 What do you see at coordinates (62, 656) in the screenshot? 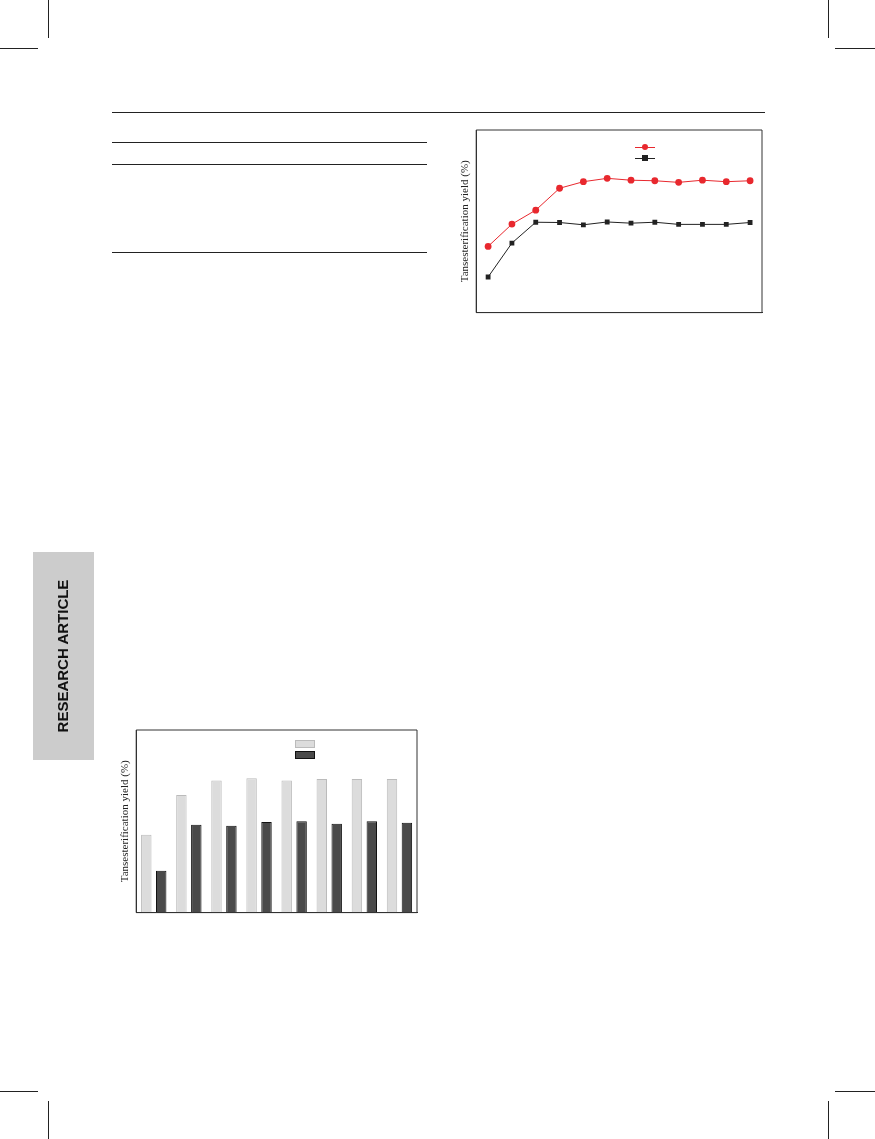
I see `text: RESEARCH ARTICLE` at bounding box center [62, 656].